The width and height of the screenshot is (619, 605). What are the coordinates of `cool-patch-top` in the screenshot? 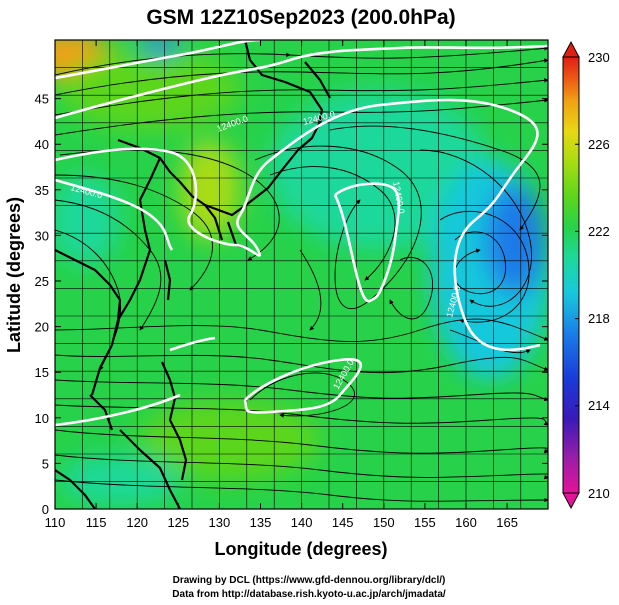 It's located at (160, 47).